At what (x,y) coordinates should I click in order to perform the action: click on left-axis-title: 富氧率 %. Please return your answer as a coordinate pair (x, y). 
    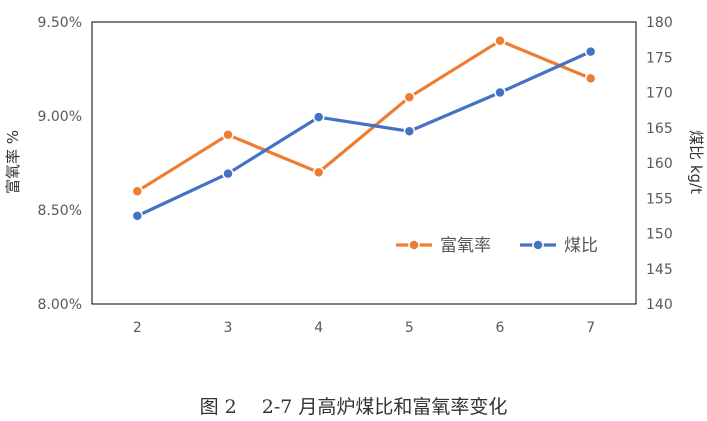
    Looking at the image, I should click on (13, 162).